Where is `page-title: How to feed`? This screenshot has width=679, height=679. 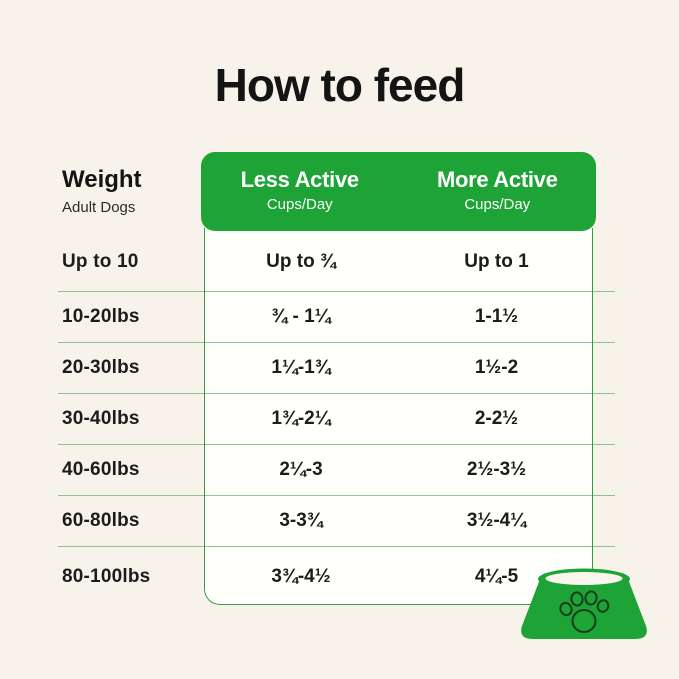
page-title: How to feed is located at coordinates (340, 85).